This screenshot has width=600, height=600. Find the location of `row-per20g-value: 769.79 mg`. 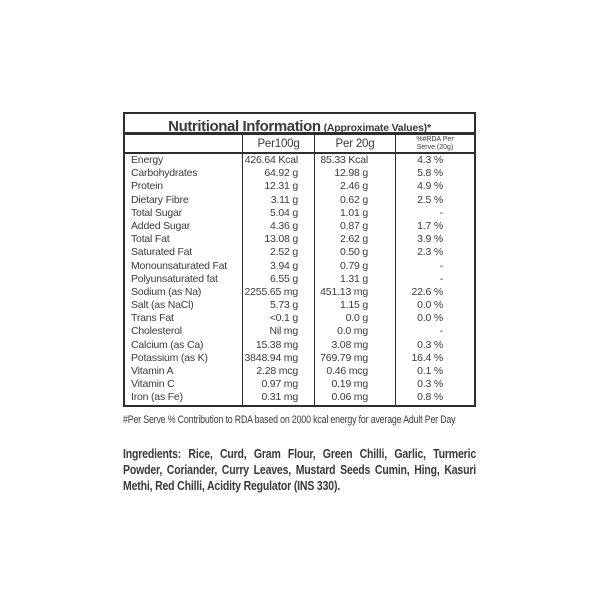

row-per20g-value: 769.79 mg is located at coordinates (354, 358).